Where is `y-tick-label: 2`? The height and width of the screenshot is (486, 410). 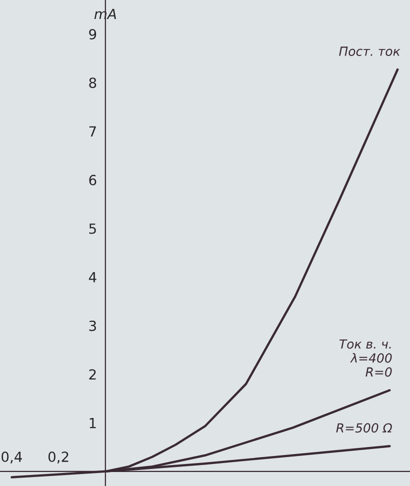
y-tick-label: 2 is located at coordinates (92, 374).